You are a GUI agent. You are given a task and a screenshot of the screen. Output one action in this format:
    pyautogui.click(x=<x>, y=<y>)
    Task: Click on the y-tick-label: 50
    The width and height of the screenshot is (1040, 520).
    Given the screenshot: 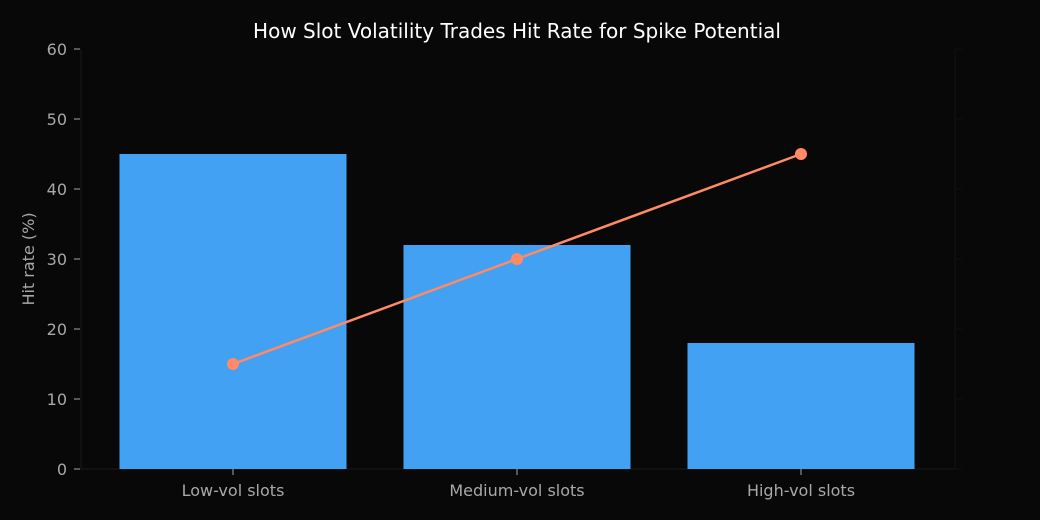 What is the action you would take?
    pyautogui.click(x=57, y=119)
    